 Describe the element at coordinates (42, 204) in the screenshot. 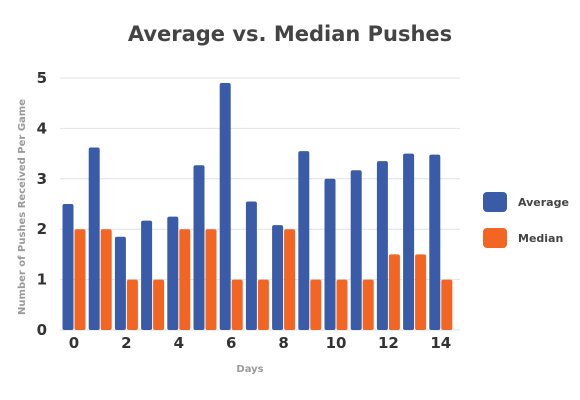

I see `y-axis-ticks: 0 1 2 3 4 5` at that location.